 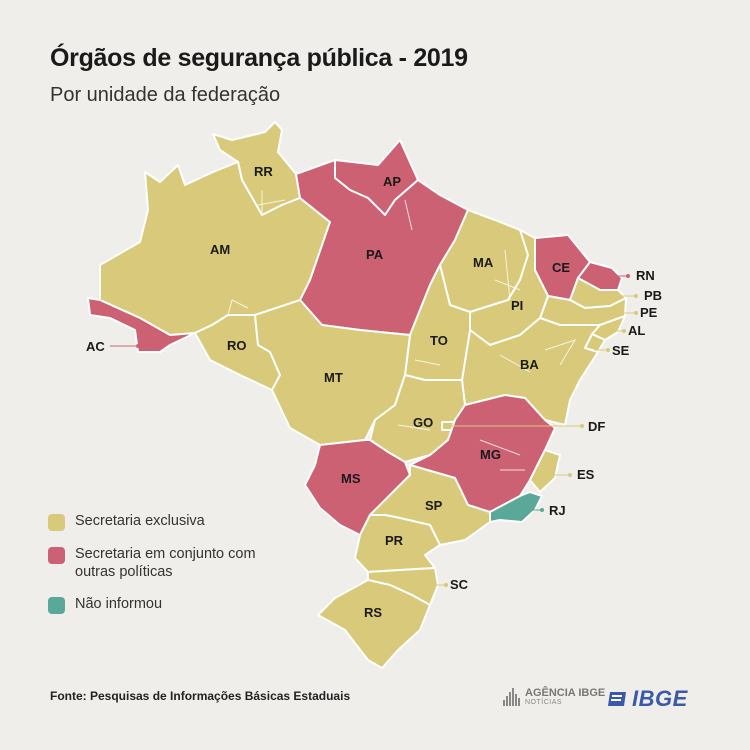 I want to click on label-RJ: RJ, so click(x=557, y=510).